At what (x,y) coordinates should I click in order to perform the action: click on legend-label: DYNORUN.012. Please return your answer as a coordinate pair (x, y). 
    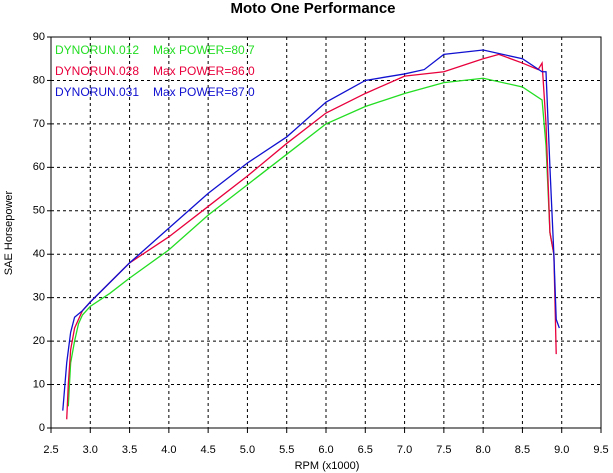
    Looking at the image, I should click on (97, 50).